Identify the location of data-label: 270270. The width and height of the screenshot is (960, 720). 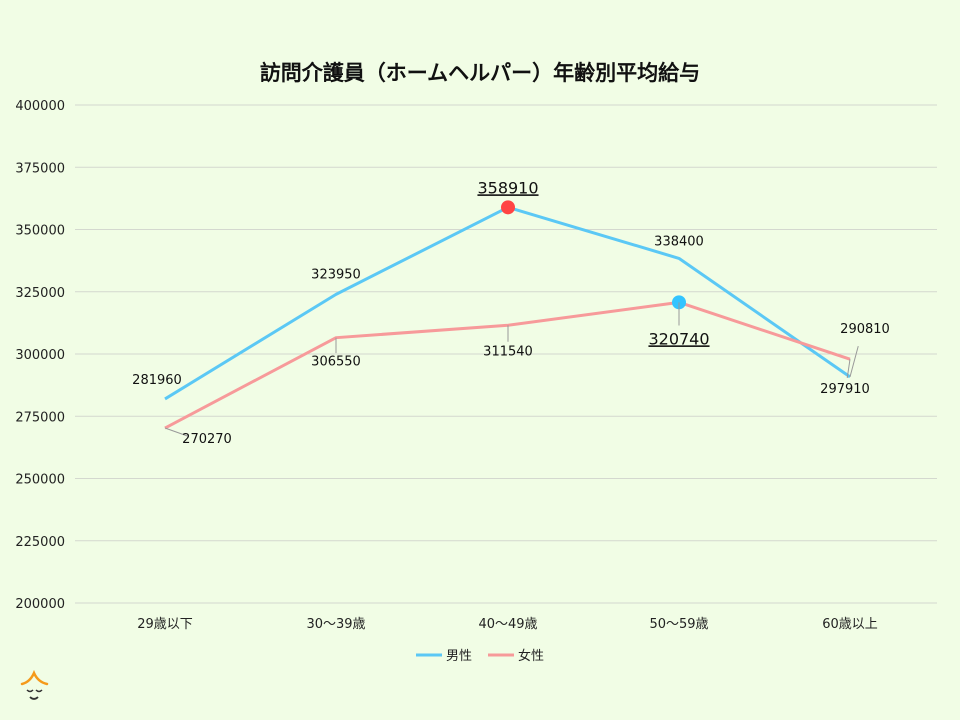
(207, 439).